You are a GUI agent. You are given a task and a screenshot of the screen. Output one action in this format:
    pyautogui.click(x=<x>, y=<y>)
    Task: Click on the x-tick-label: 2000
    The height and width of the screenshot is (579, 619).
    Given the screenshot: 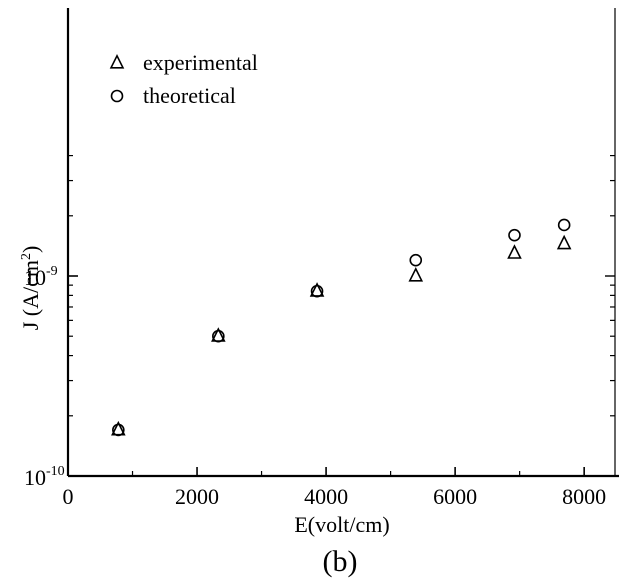 What is the action you would take?
    pyautogui.click(x=197, y=496)
    